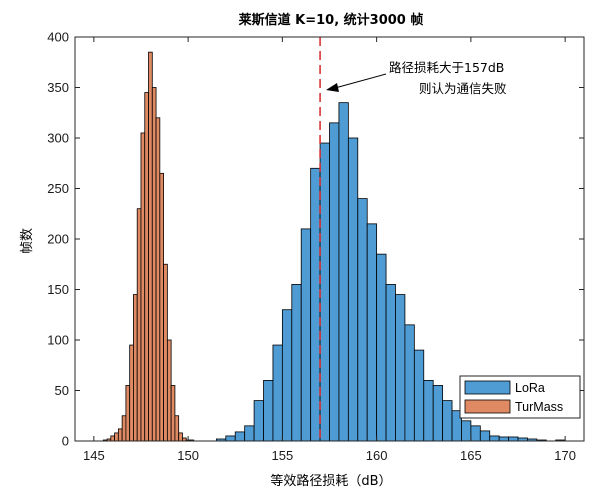 The image size is (609, 493). What do you see at coordinates (65, 441) in the screenshot?
I see `y-tick-label: 0` at bounding box center [65, 441].